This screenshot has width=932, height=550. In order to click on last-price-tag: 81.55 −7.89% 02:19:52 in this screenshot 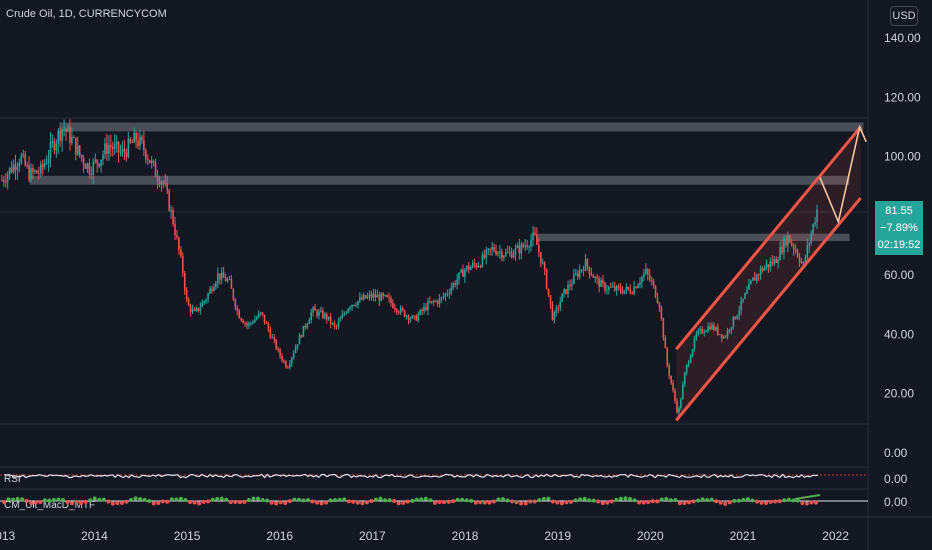, I will do `click(899, 228)`.